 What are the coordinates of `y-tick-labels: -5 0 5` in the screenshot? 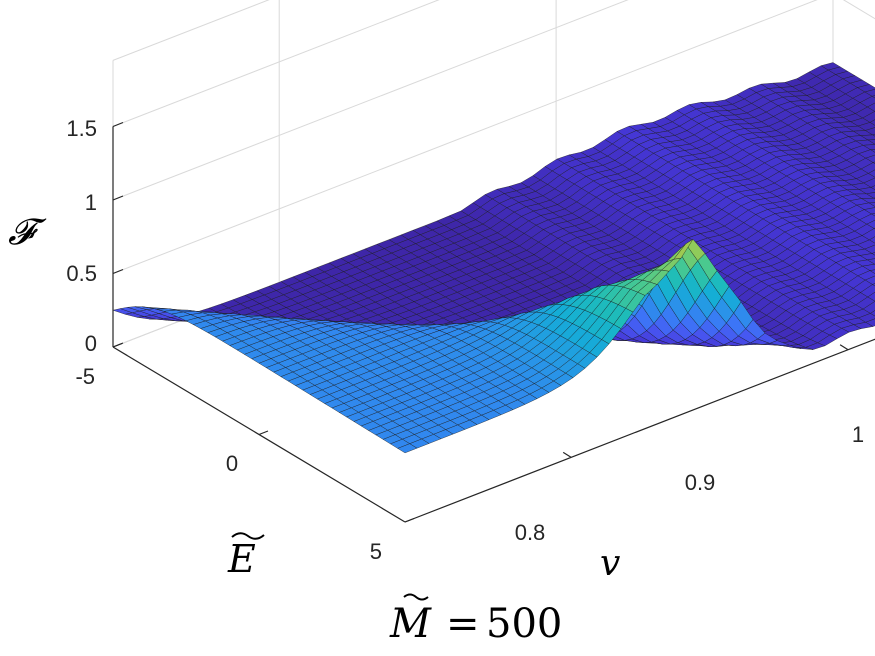 It's located at (228, 464).